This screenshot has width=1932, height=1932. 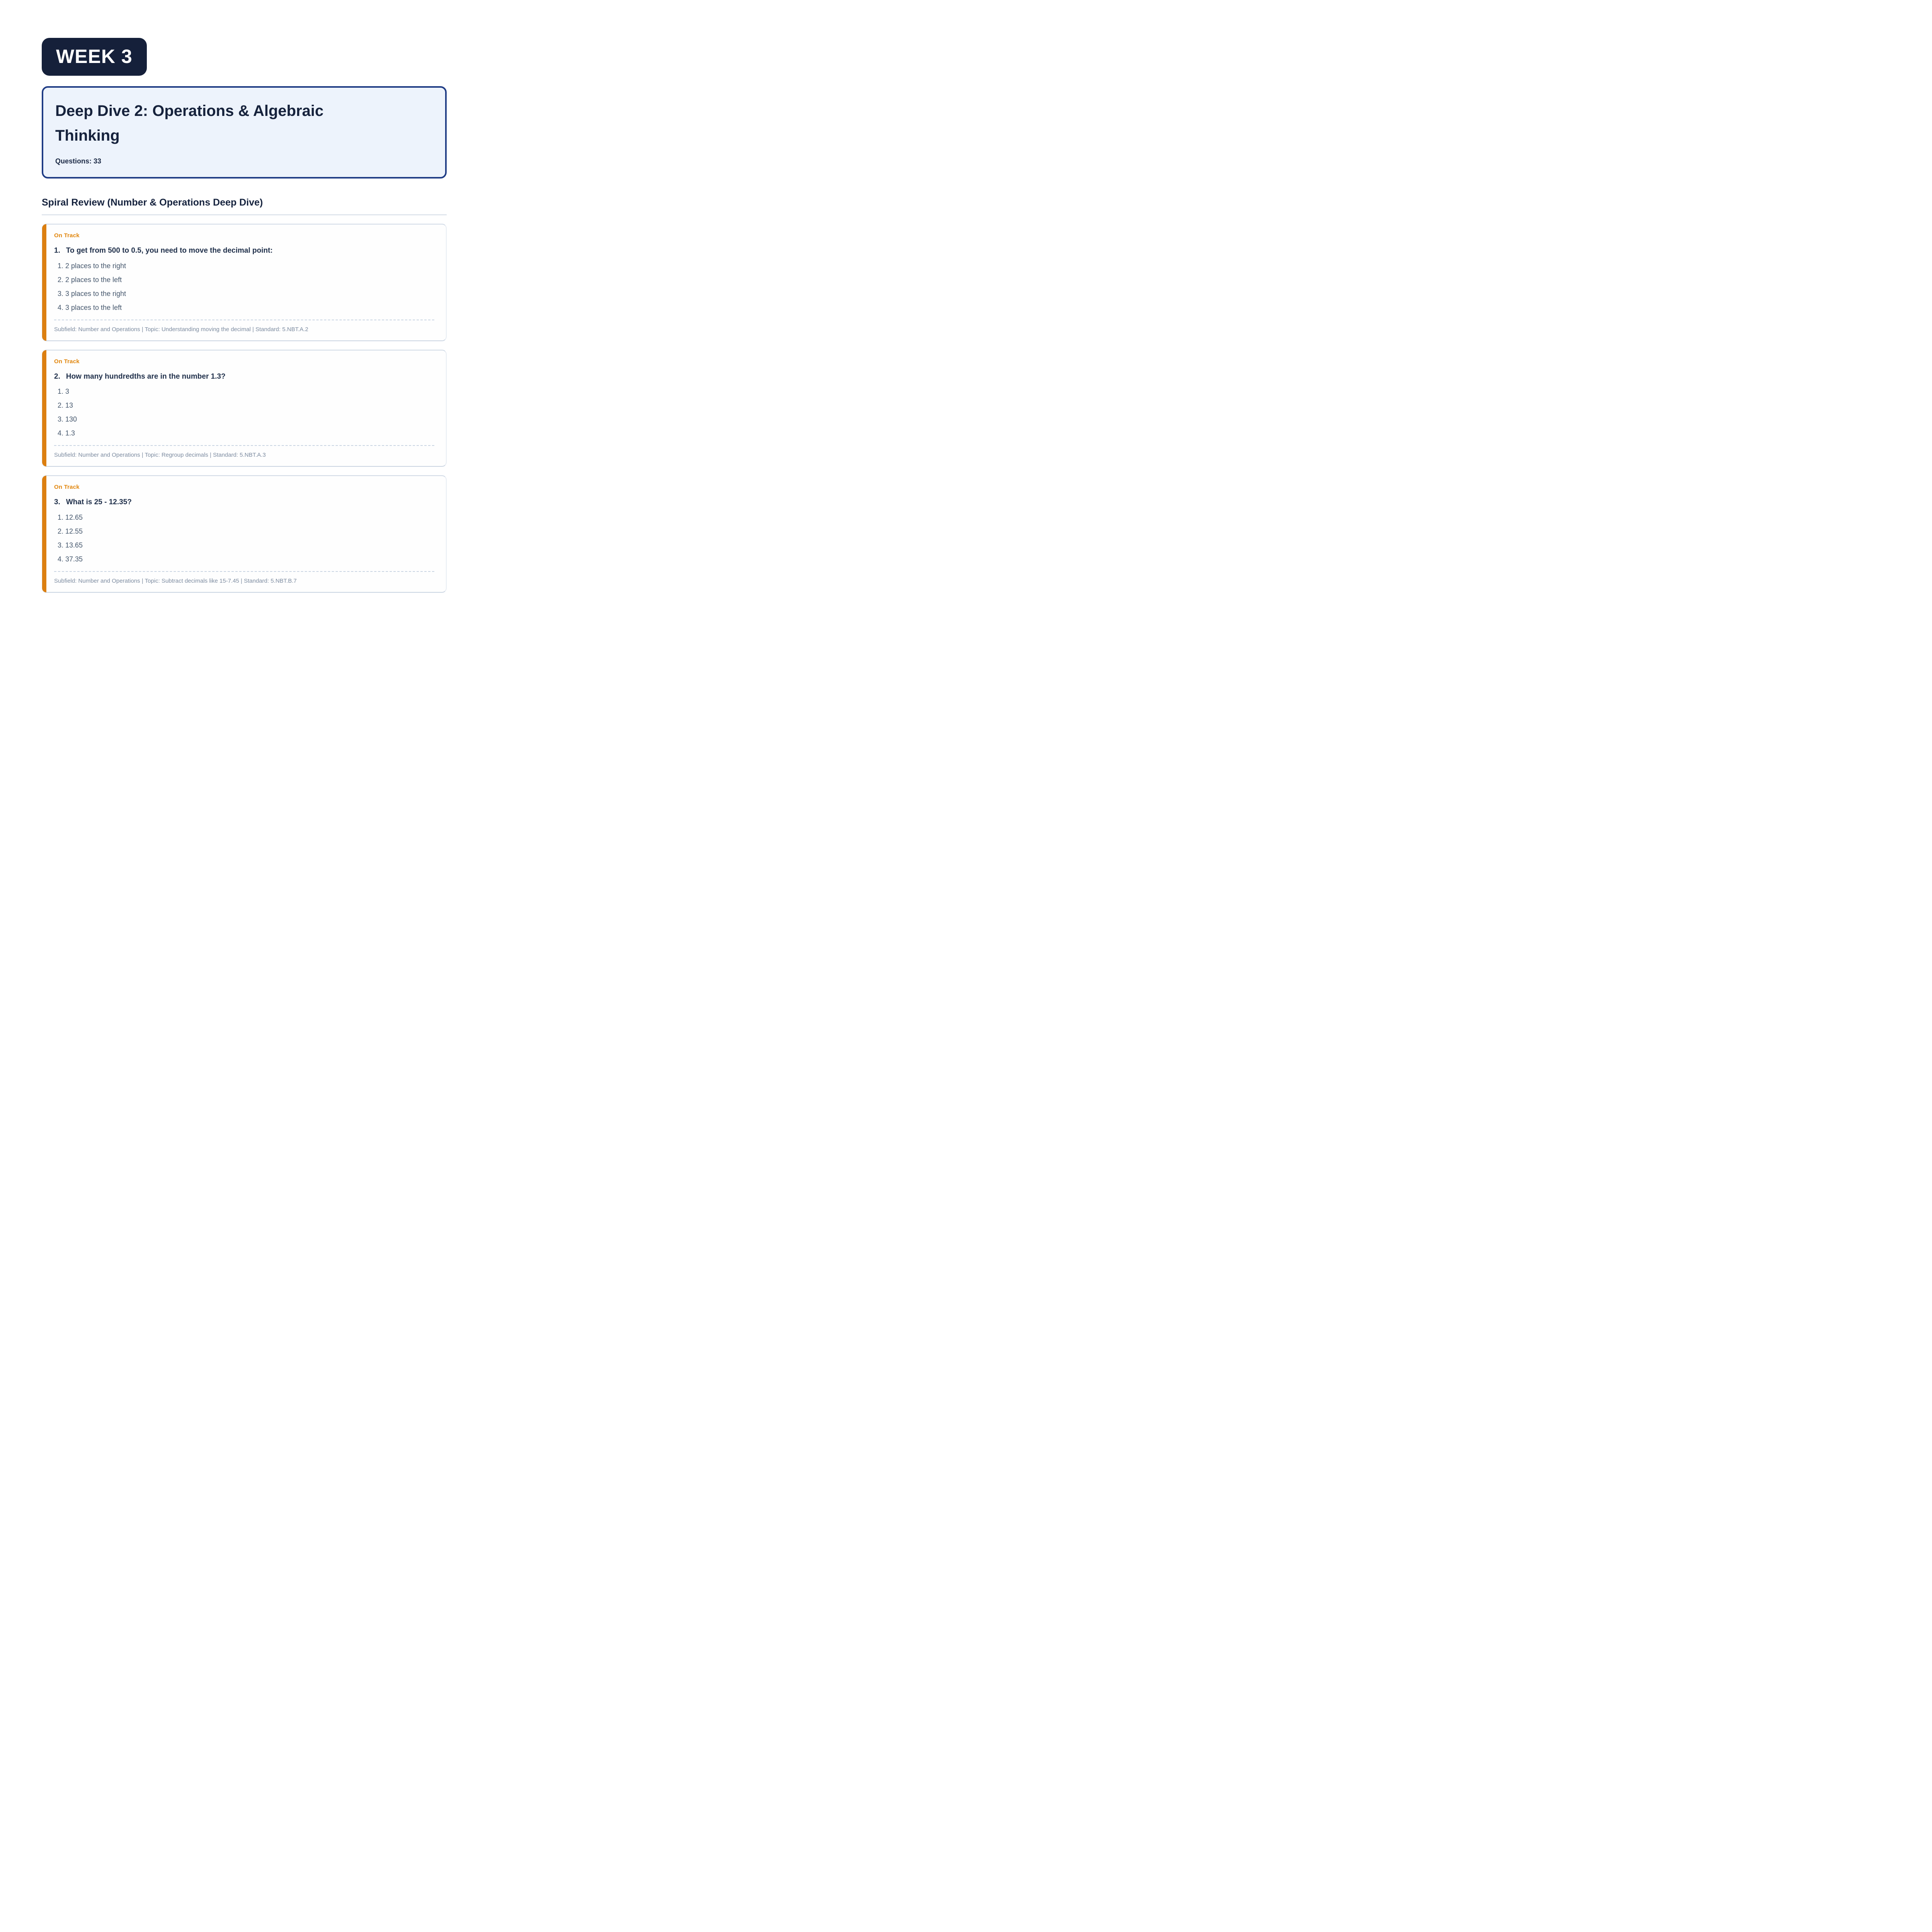 I want to click on question-number: 1., so click(x=57, y=251).